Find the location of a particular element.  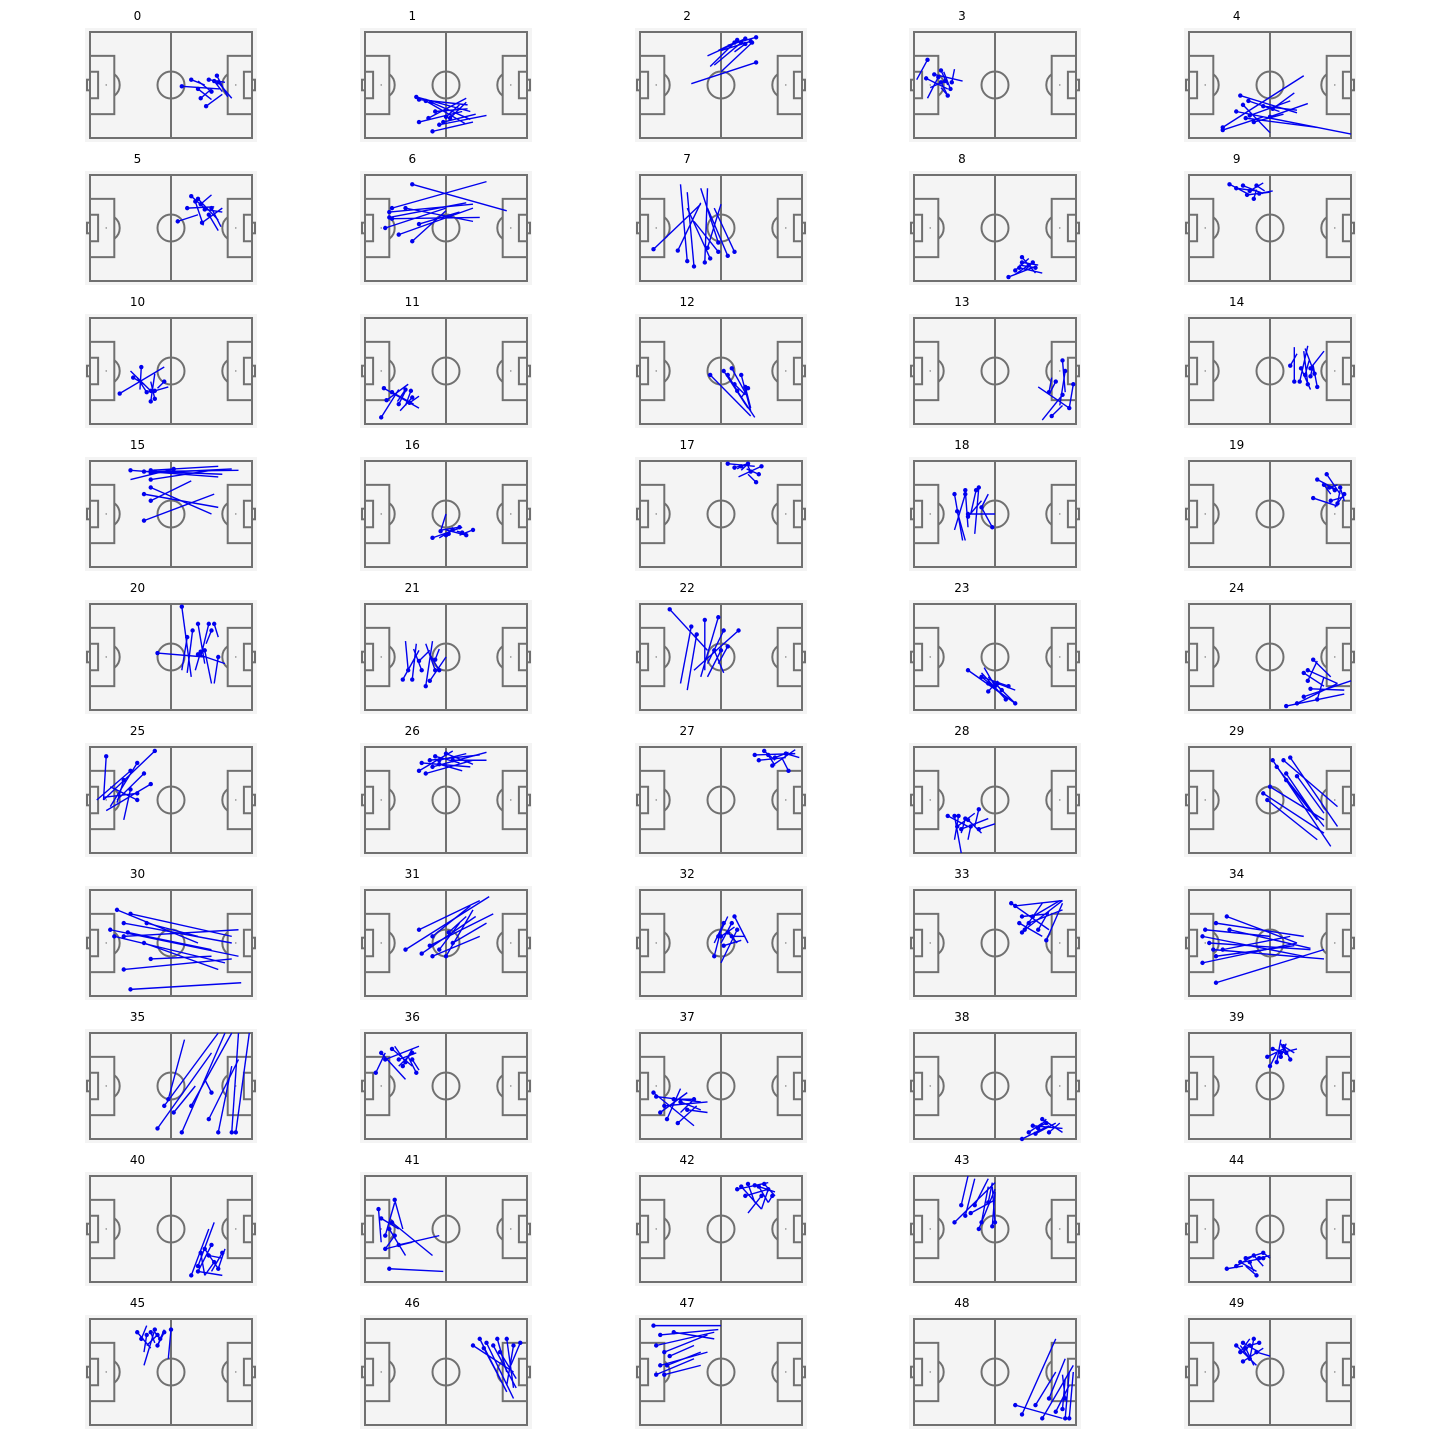

panel-title: 37 is located at coordinates (687, 1017).